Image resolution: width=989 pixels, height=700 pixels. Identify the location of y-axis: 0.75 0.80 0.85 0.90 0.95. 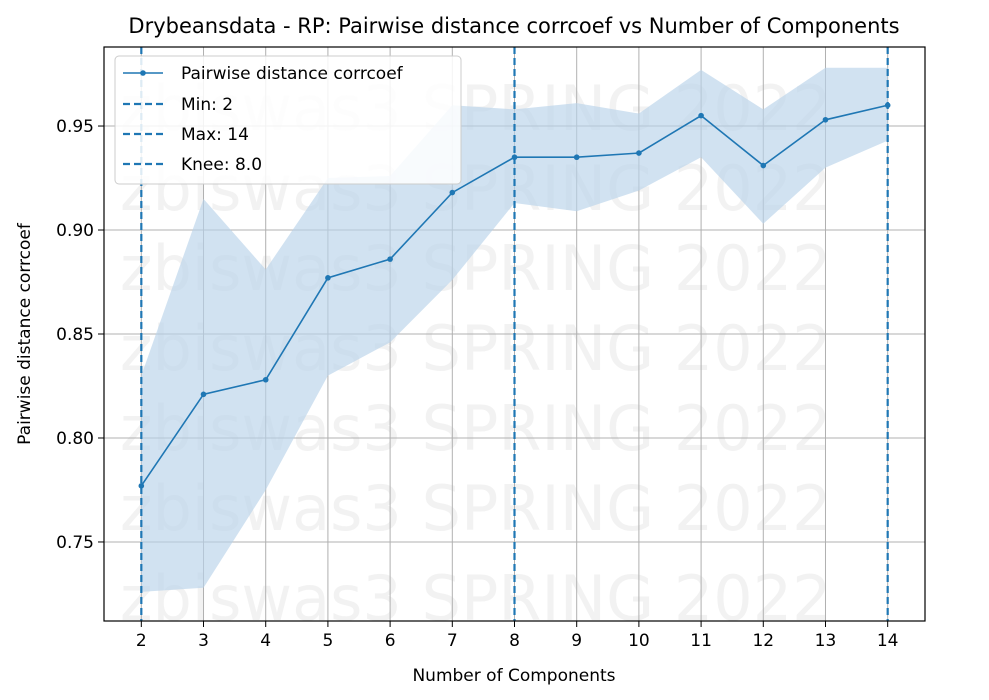
(80, 335).